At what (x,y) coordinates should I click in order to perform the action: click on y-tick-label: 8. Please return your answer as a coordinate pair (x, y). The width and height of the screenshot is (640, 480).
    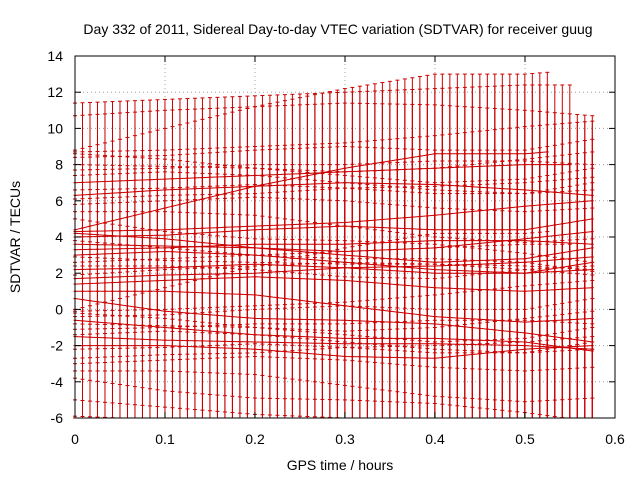
    Looking at the image, I should click on (59, 165).